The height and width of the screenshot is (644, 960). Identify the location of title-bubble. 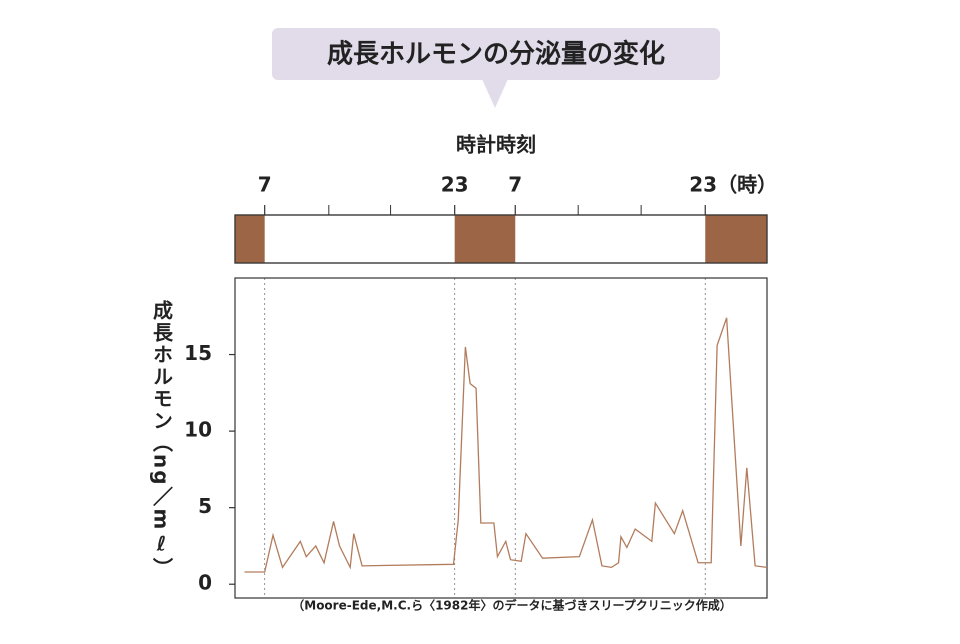
(496, 54).